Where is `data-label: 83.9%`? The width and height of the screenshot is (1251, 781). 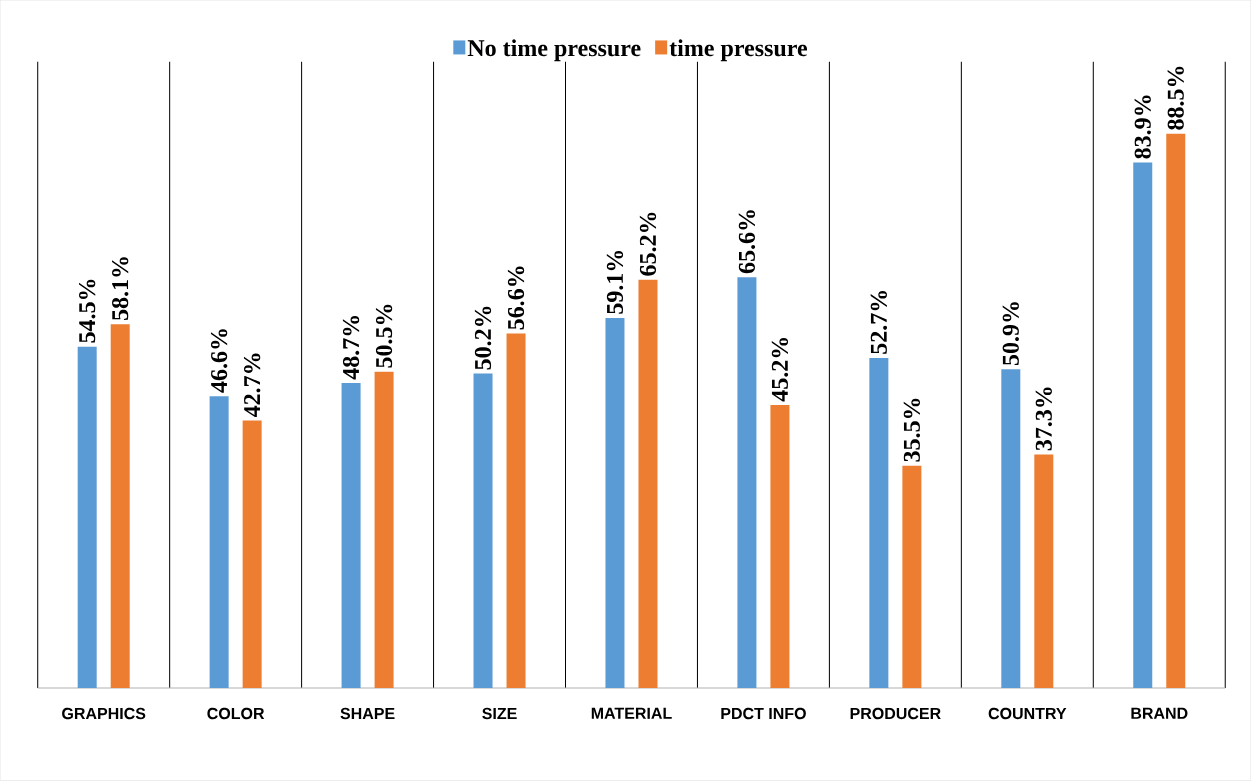 data-label: 83.9% is located at coordinates (1142, 127).